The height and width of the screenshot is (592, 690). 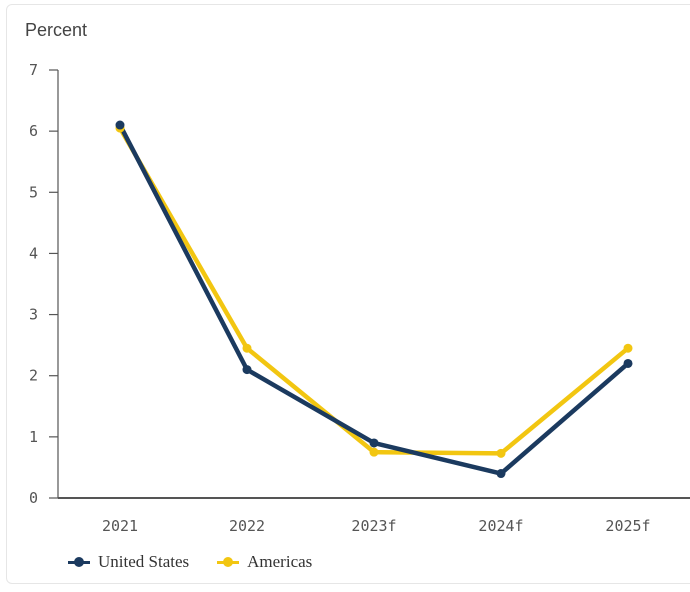 What do you see at coordinates (79, 562) in the screenshot?
I see `legend-swatch-united-states` at bounding box center [79, 562].